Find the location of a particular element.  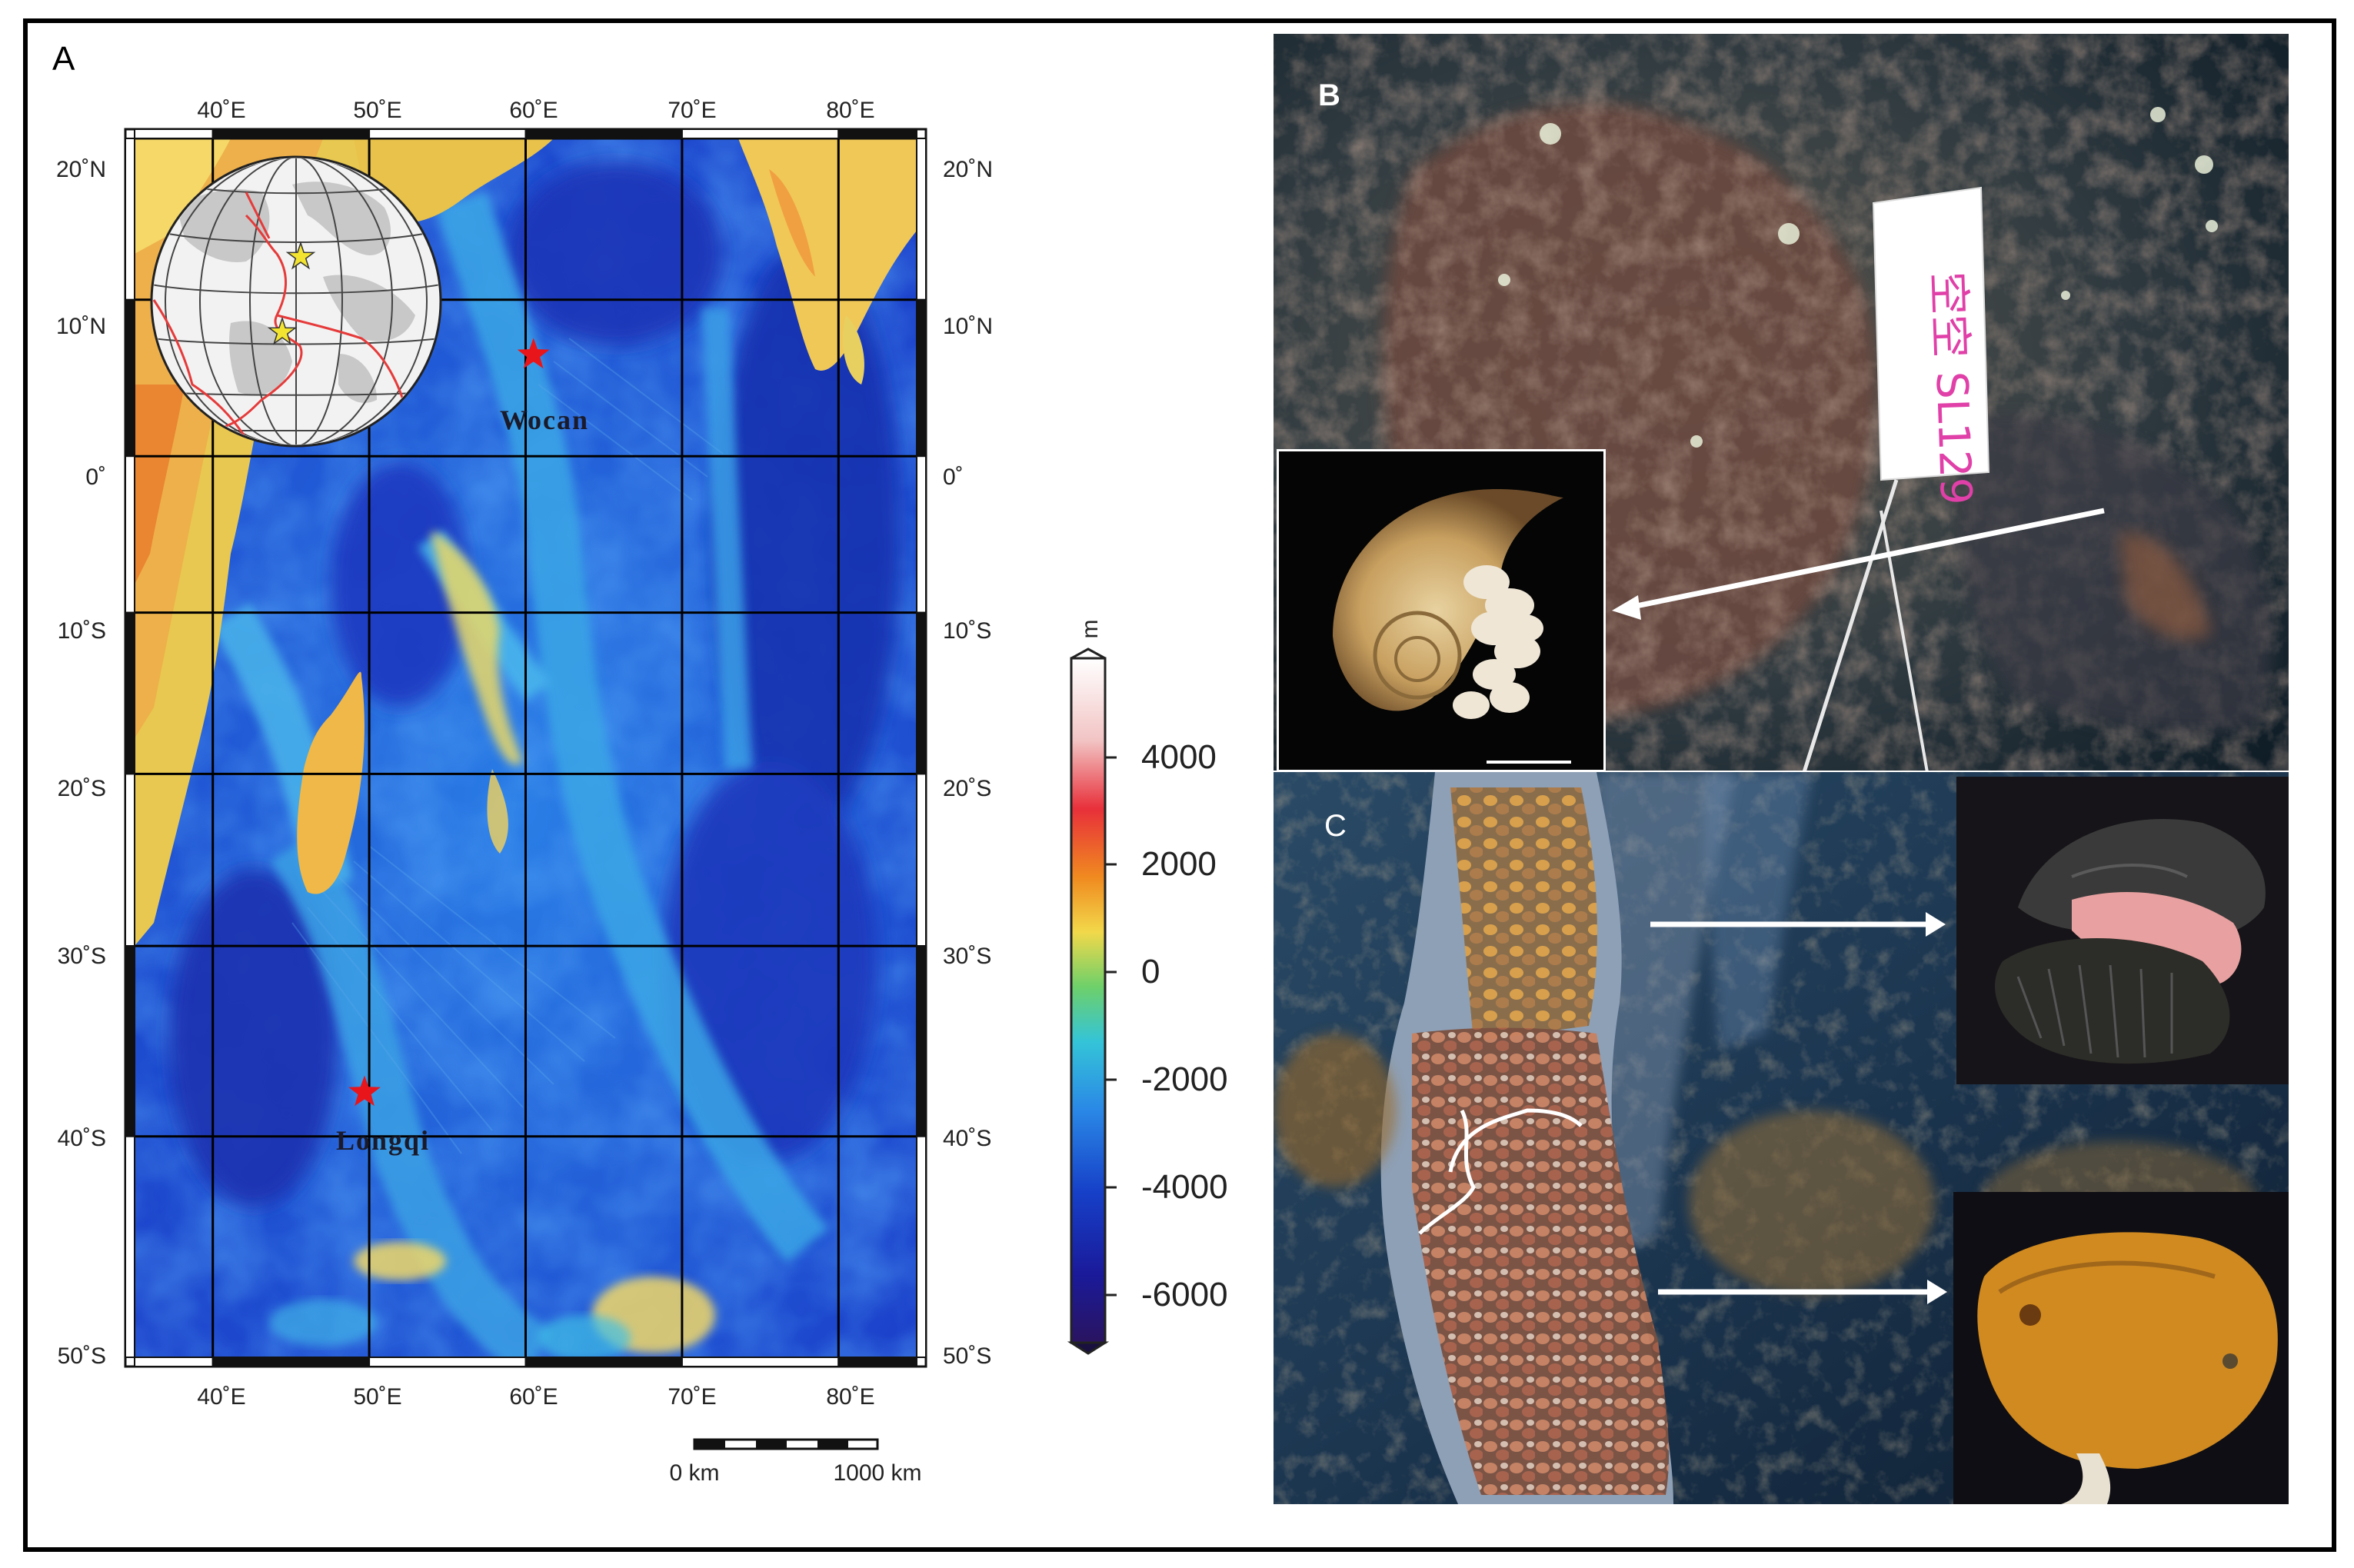

lat-label-right: 10˚S is located at coordinates (967, 631).